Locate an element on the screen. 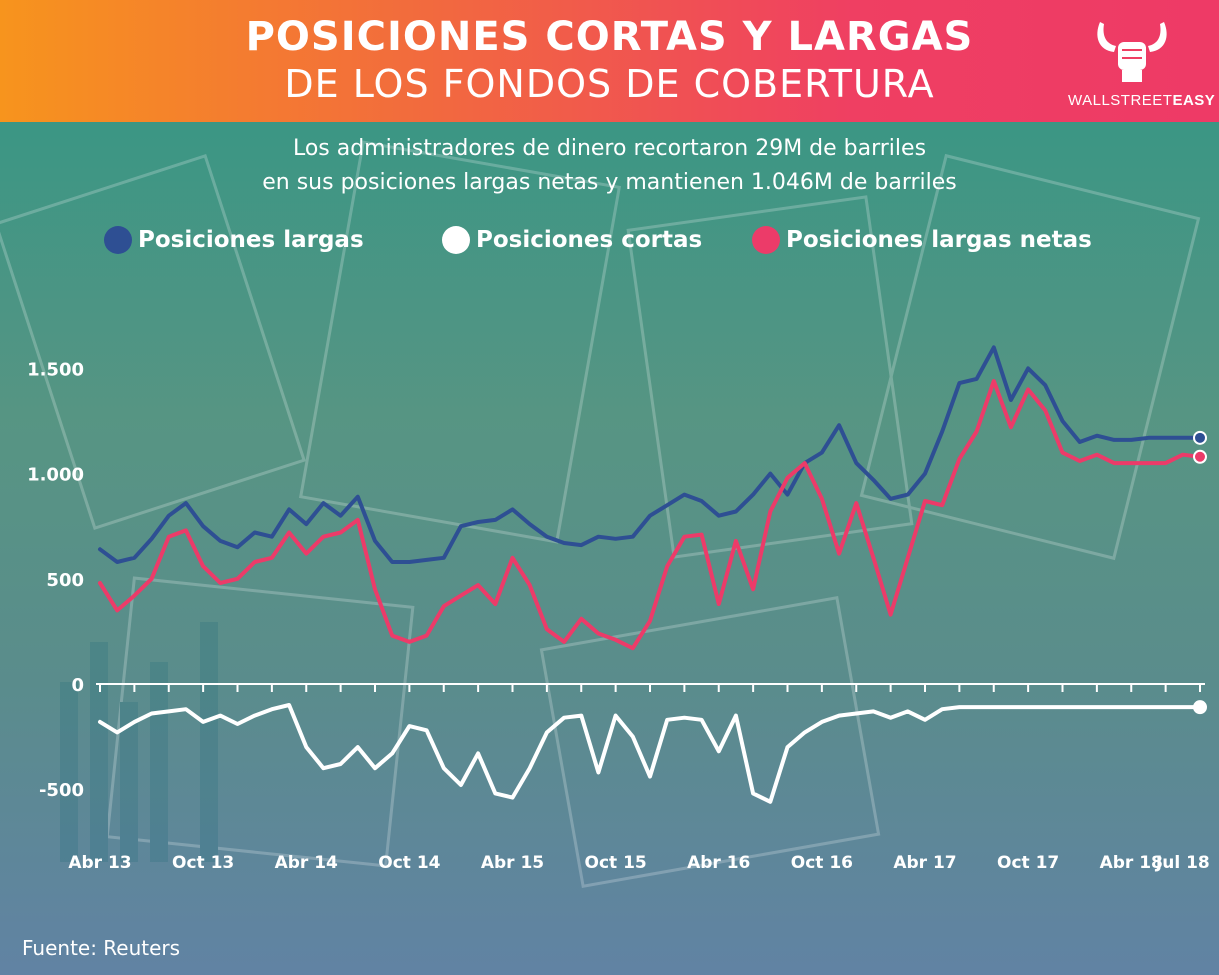 The image size is (1219, 975). legend-item-netas: Posiciones largas netas is located at coordinates (922, 240).